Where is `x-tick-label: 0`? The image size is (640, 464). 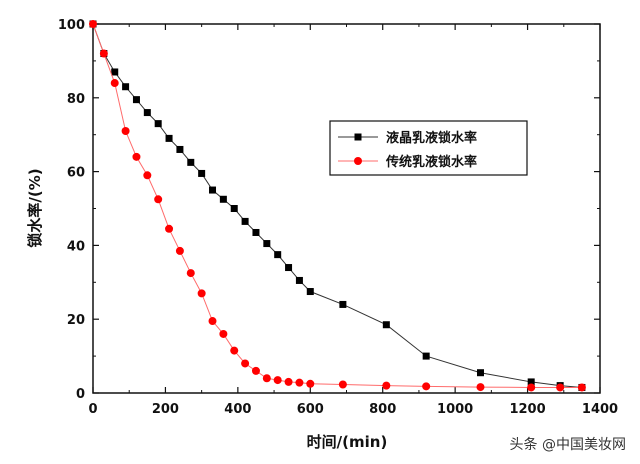 x-tick-label: 0 is located at coordinates (92, 409).